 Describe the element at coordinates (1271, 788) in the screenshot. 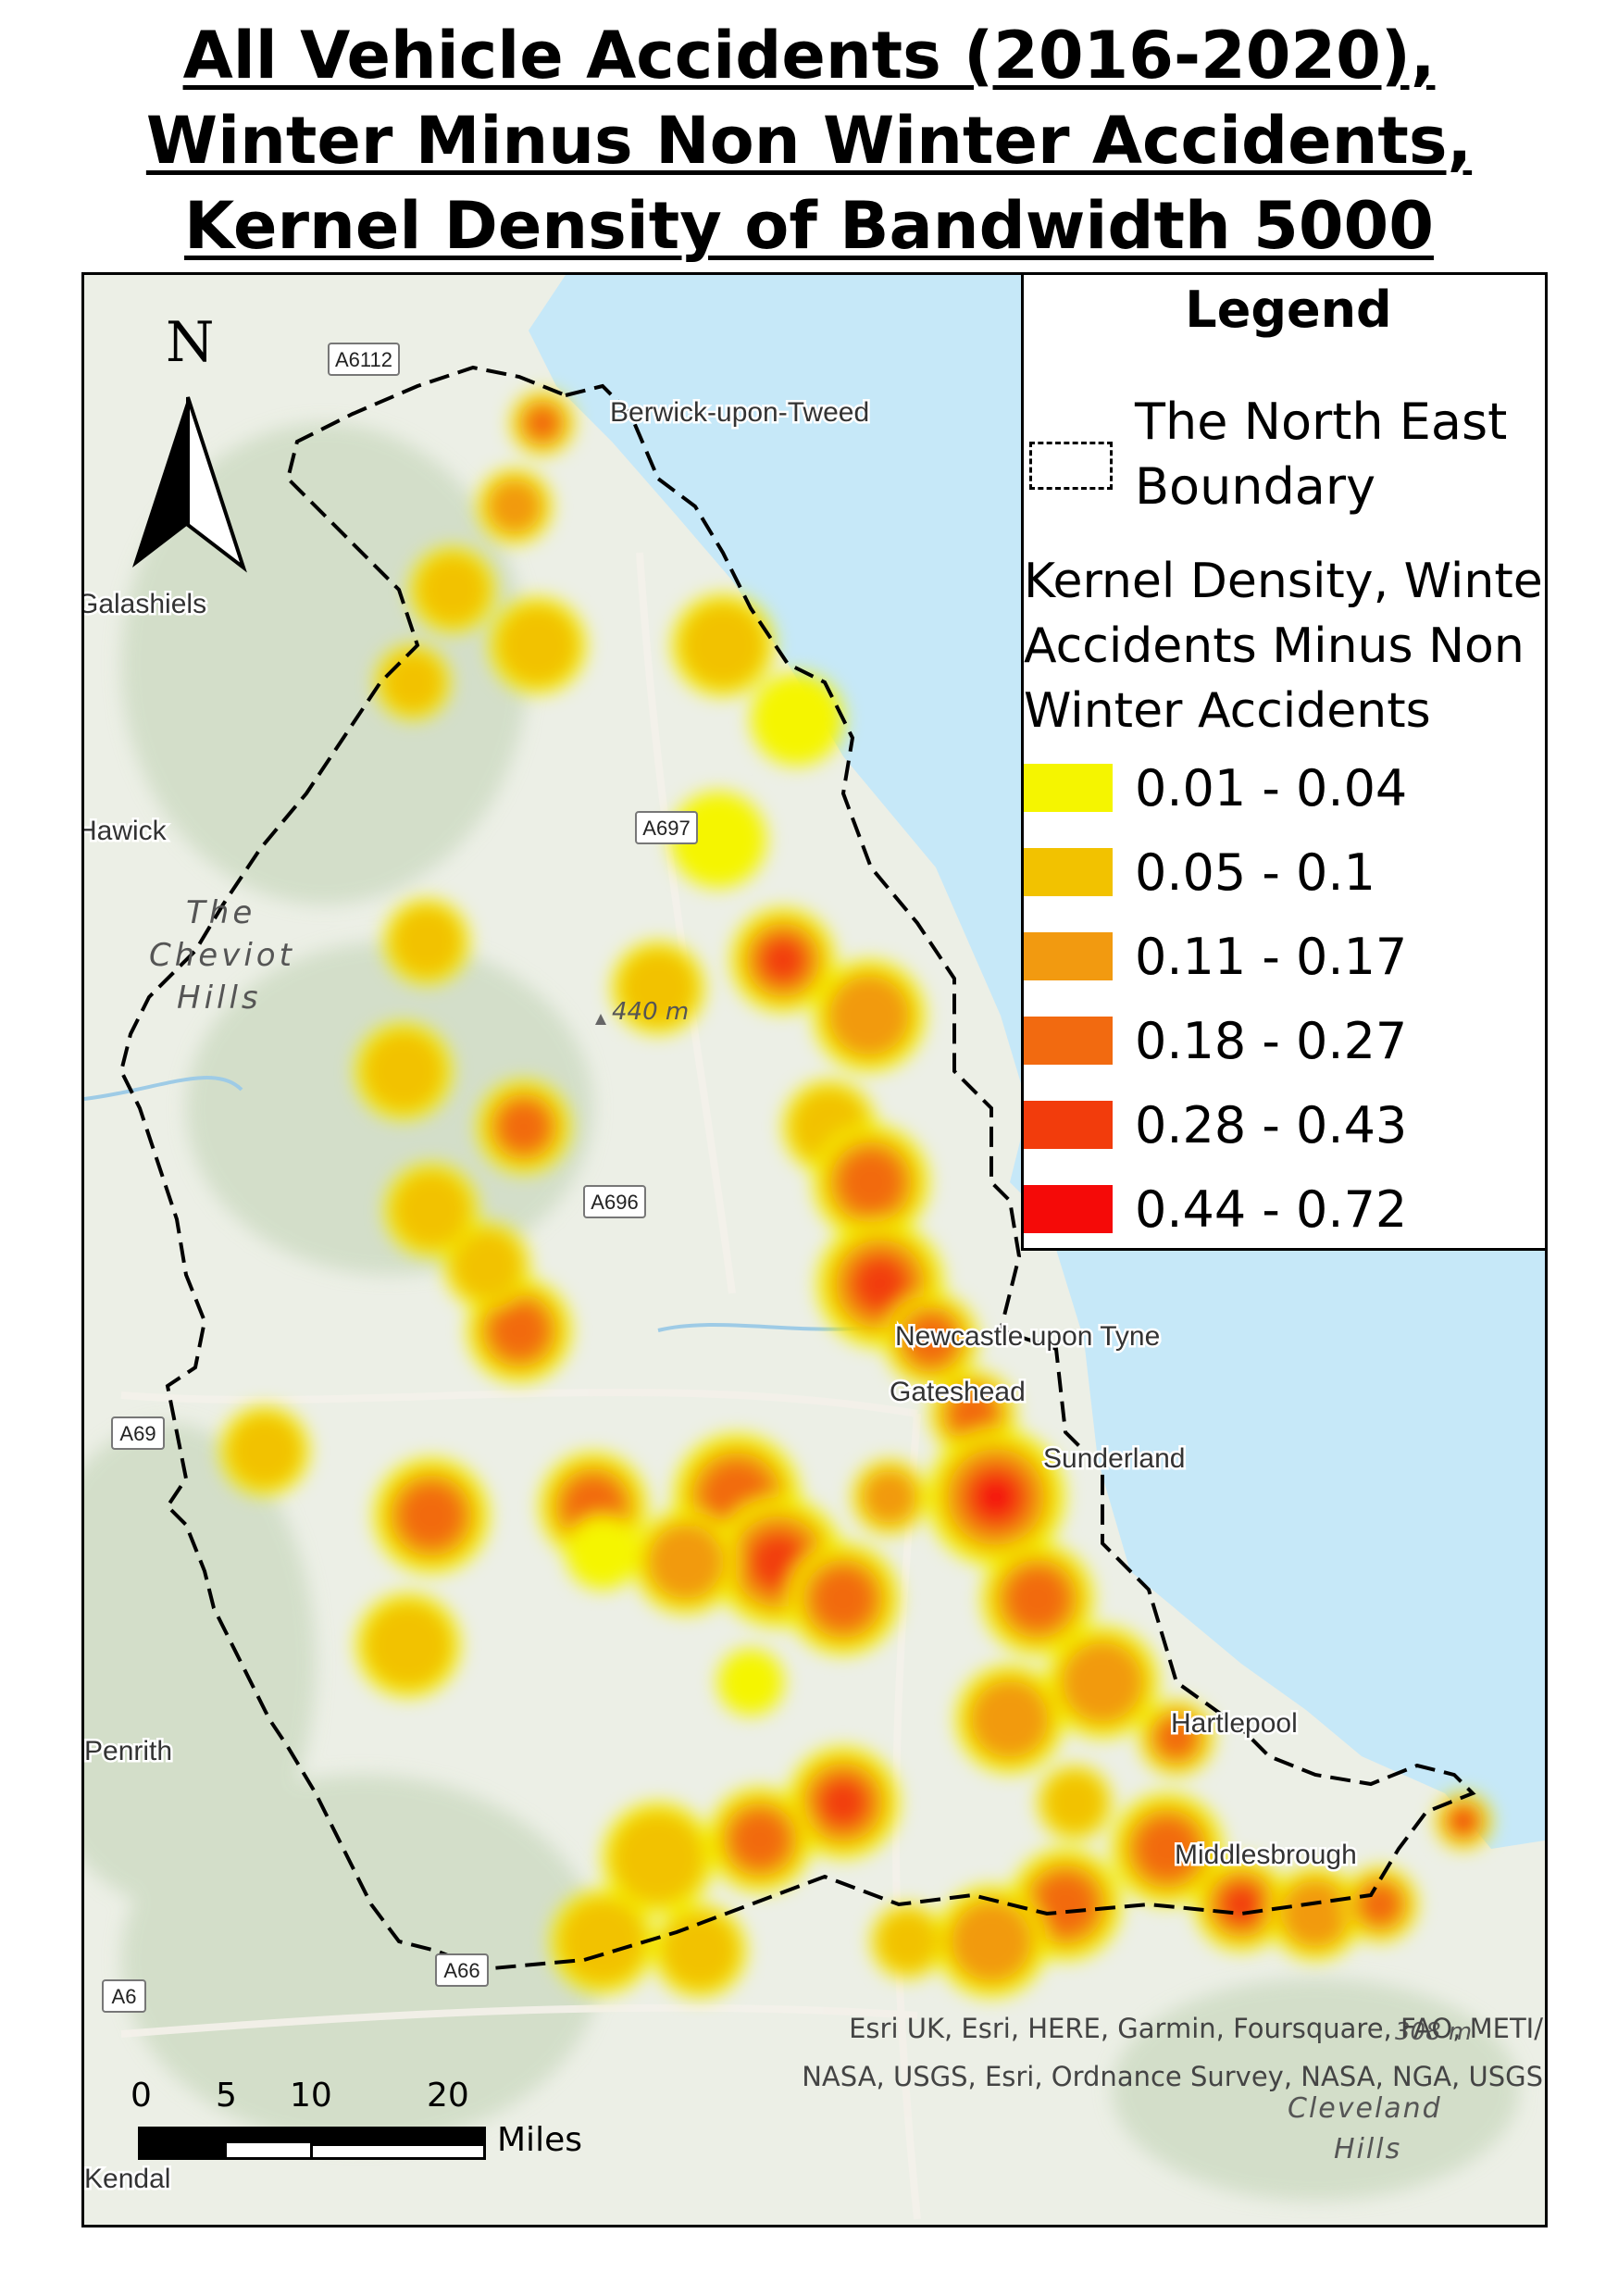

I see `legend-class-label: 0.01 - 0.04` at that location.